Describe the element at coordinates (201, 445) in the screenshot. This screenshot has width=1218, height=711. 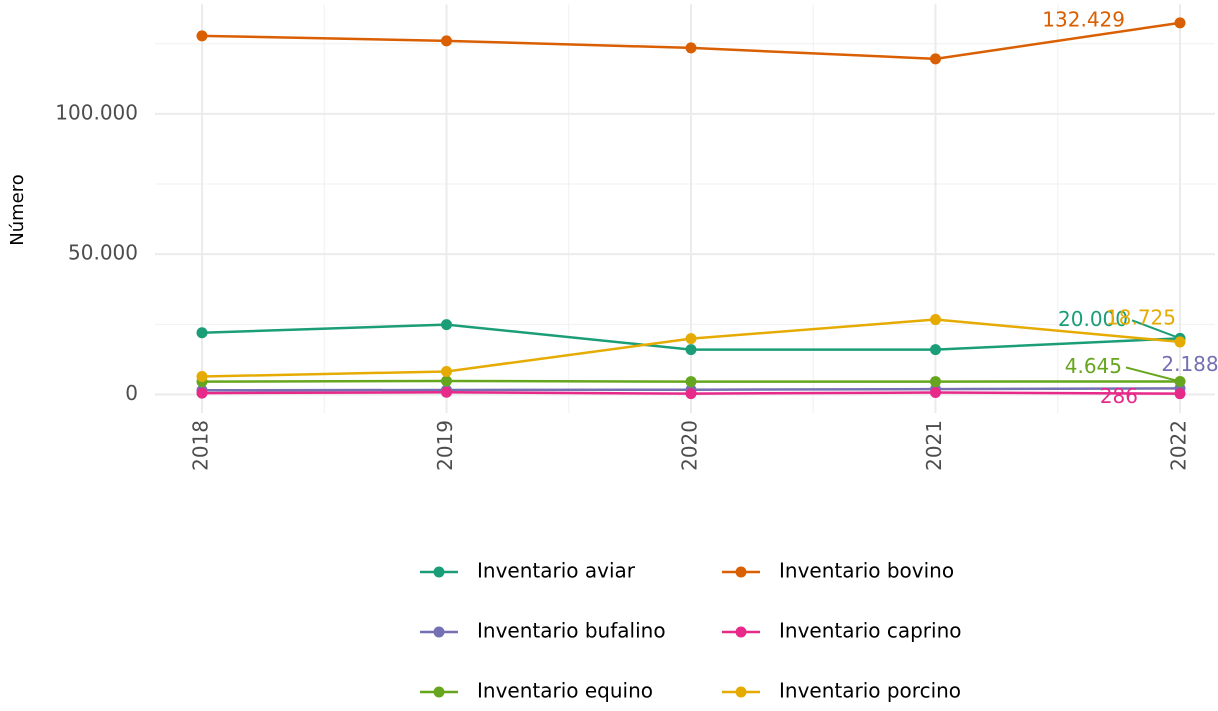
I see `x-tick-label: 2018` at that location.